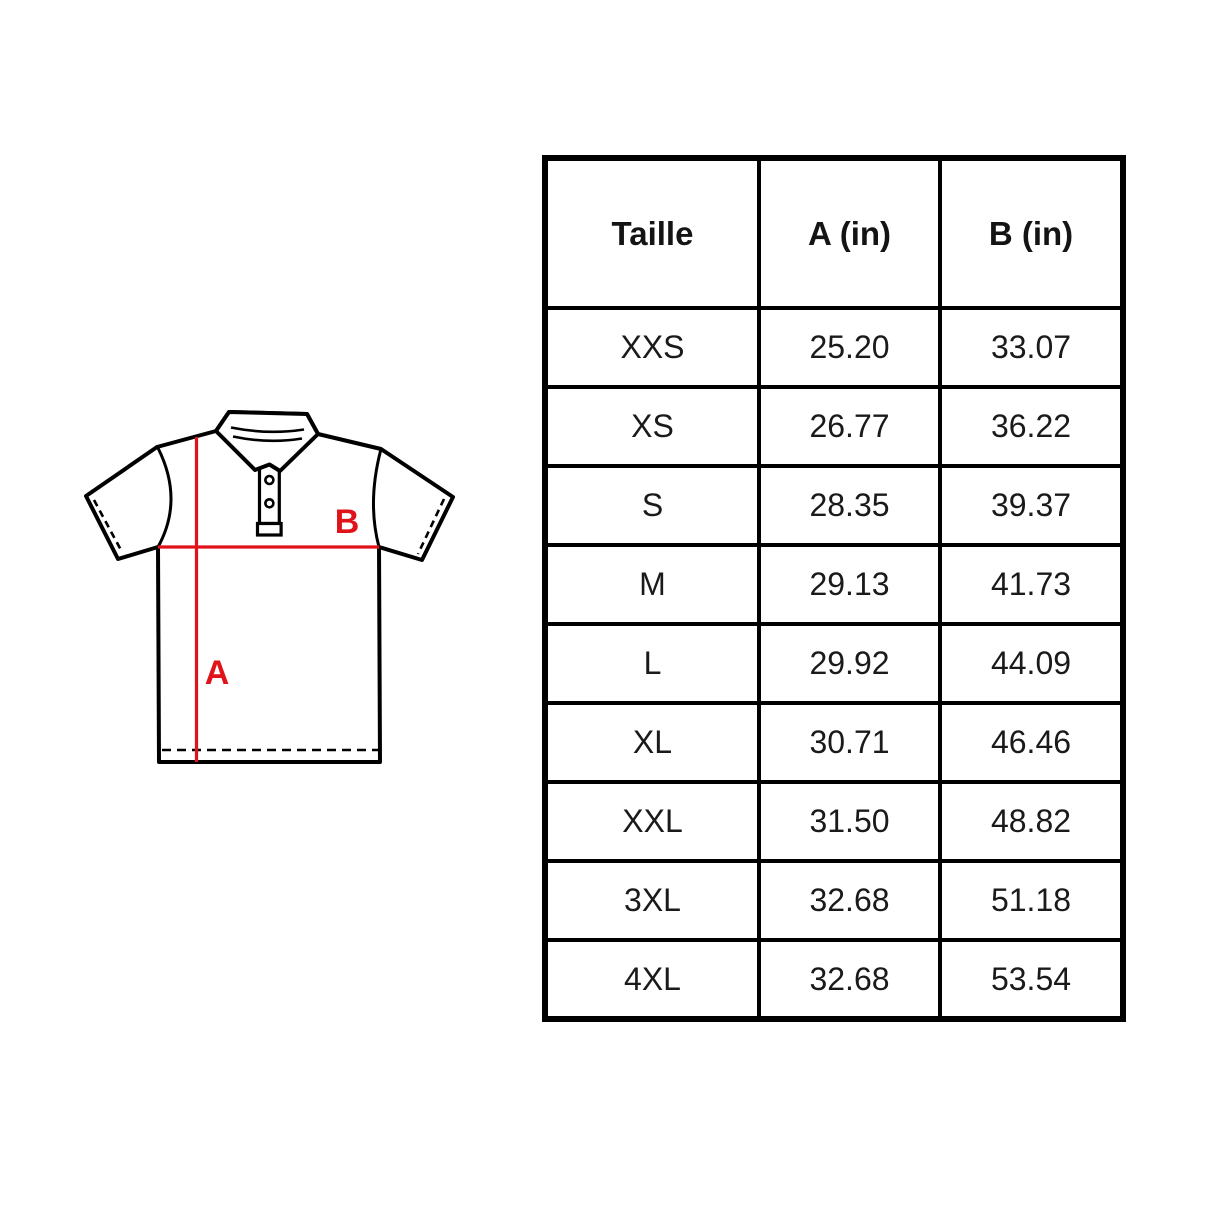  I want to click on cell-a: 28.35, so click(849, 505).